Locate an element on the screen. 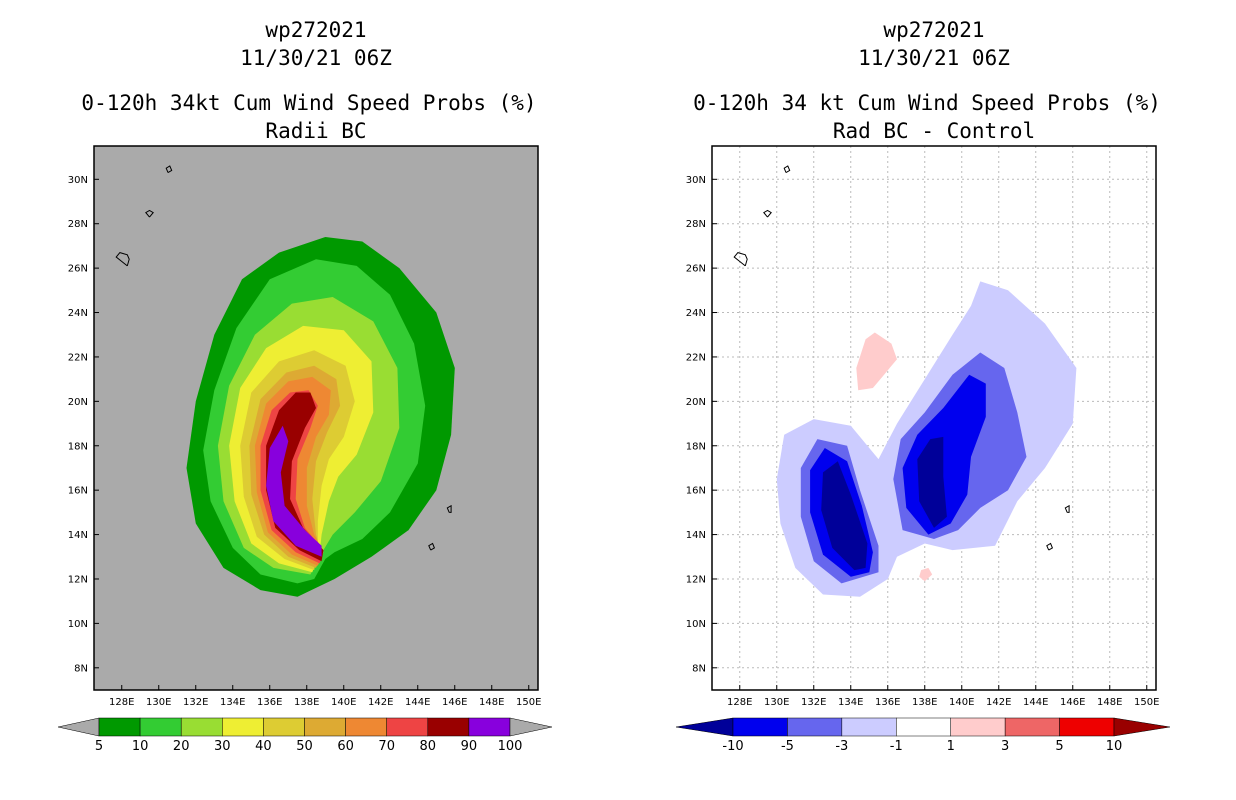 The image size is (1236, 800). left-x-tick-label-140E: 140E is located at coordinates (343, 702).